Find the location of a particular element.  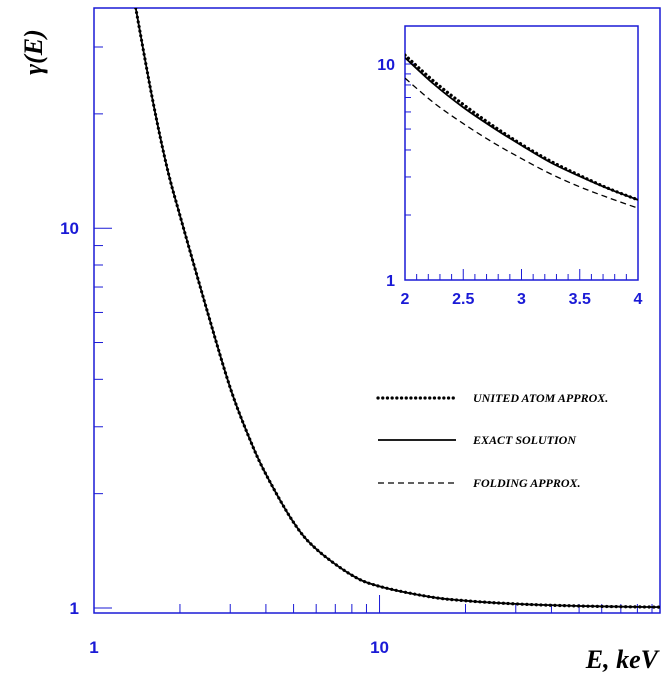

main-y-tick-label: 10 is located at coordinates (69, 228).